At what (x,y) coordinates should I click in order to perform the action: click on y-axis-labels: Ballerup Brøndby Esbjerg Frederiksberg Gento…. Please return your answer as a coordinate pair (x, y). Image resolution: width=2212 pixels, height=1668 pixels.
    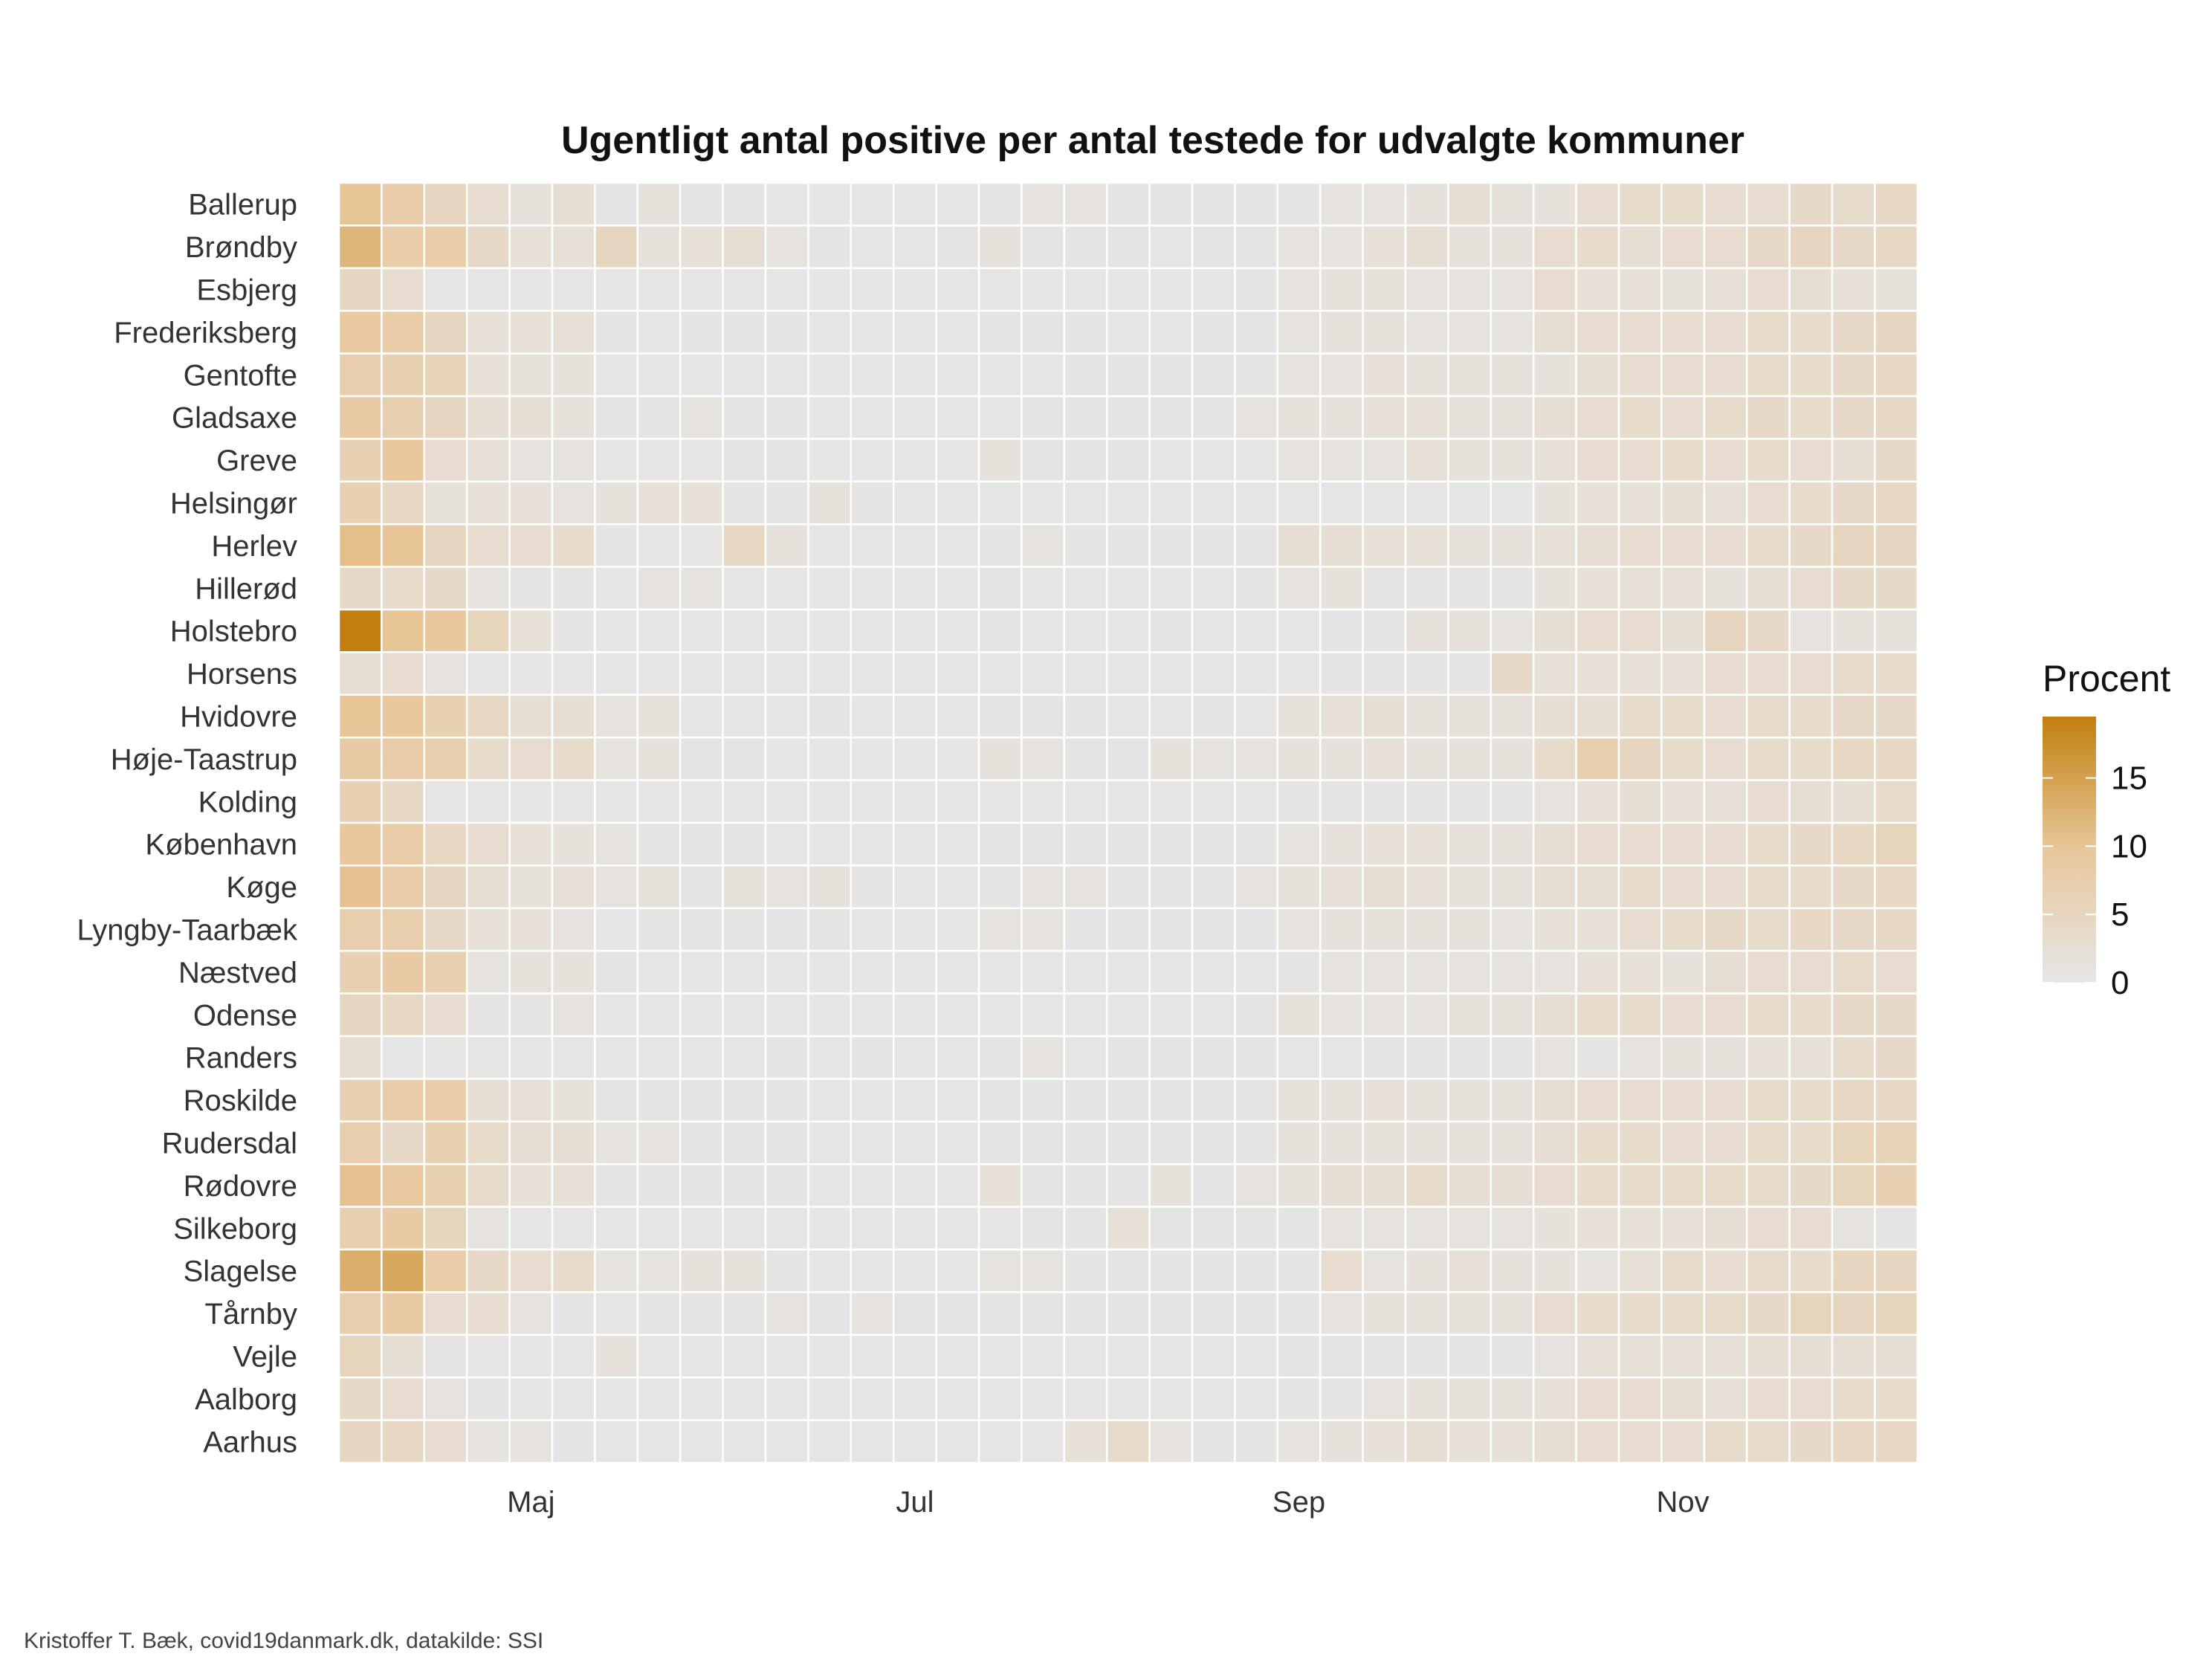
    Looking at the image, I should click on (187, 824).